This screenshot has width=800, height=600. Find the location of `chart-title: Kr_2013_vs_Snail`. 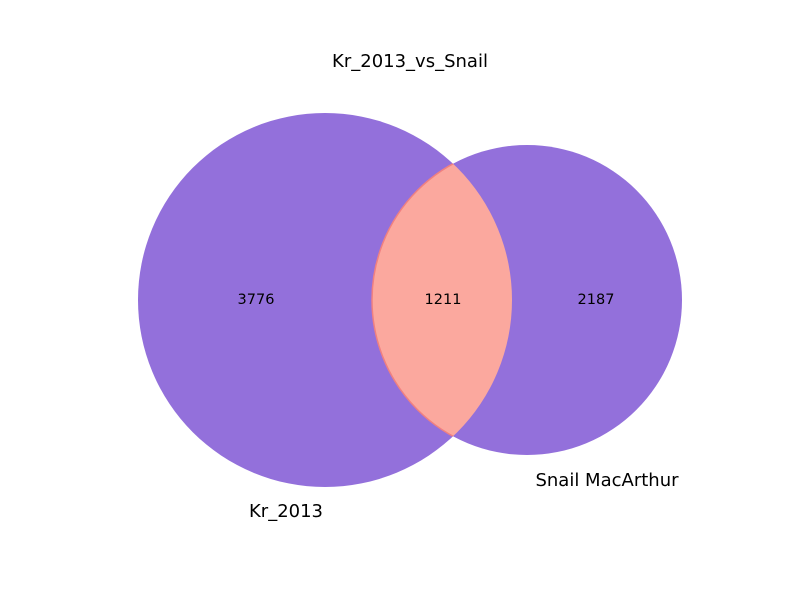

chart-title: Kr_2013_vs_Snail is located at coordinates (410, 61).